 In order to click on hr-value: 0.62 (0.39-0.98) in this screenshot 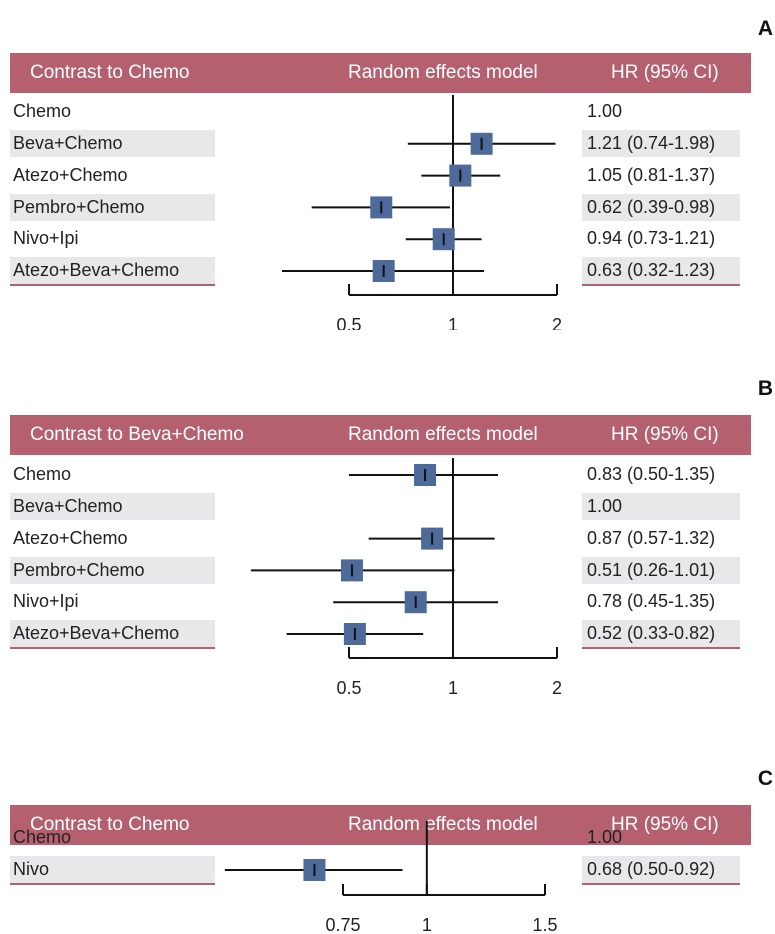, I will do `click(651, 207)`.